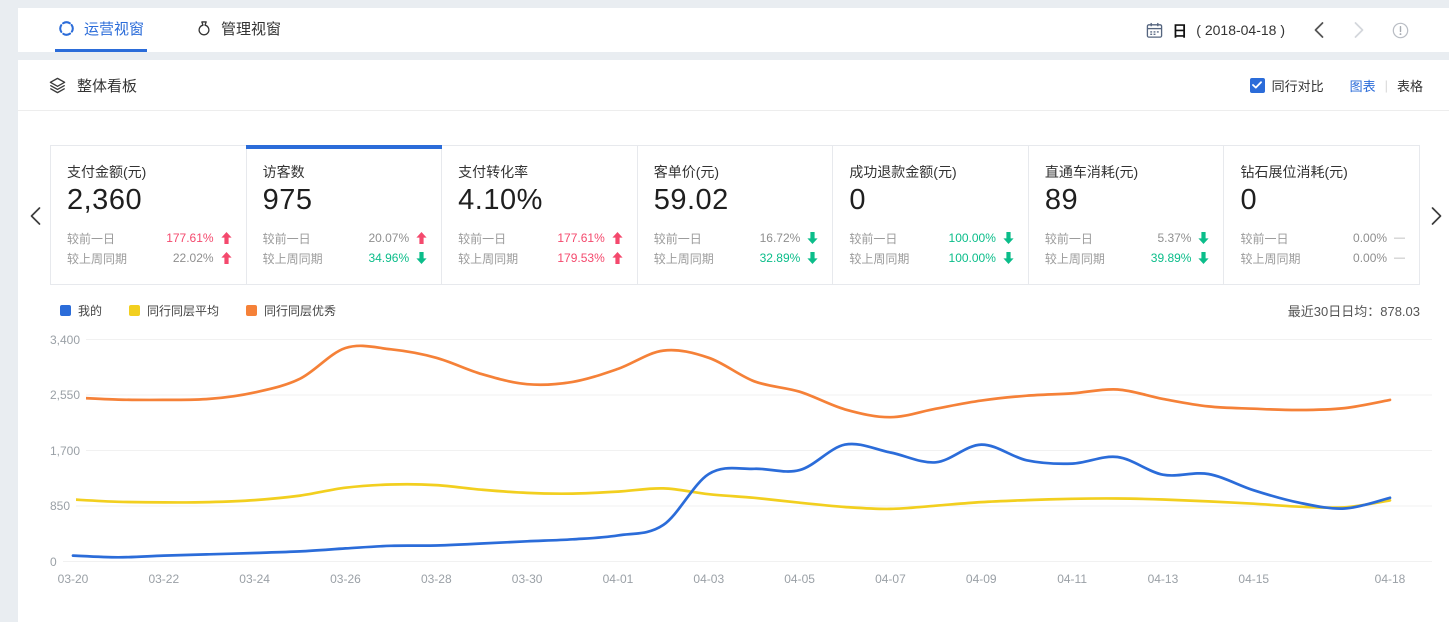 The width and height of the screenshot is (1449, 622). I want to click on legend-item-我的: 我的, so click(81, 310).